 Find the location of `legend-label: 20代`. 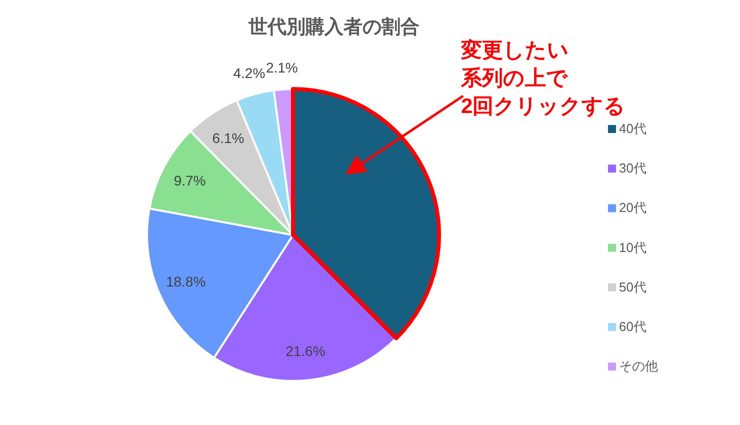

legend-label: 20代 is located at coordinates (632, 208).